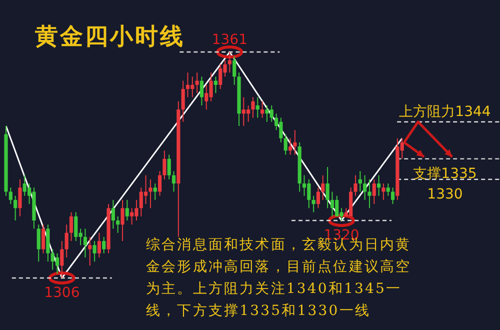 The height and width of the screenshot is (330, 500). I want to click on ref-line-label: 1361, so click(230, 40).